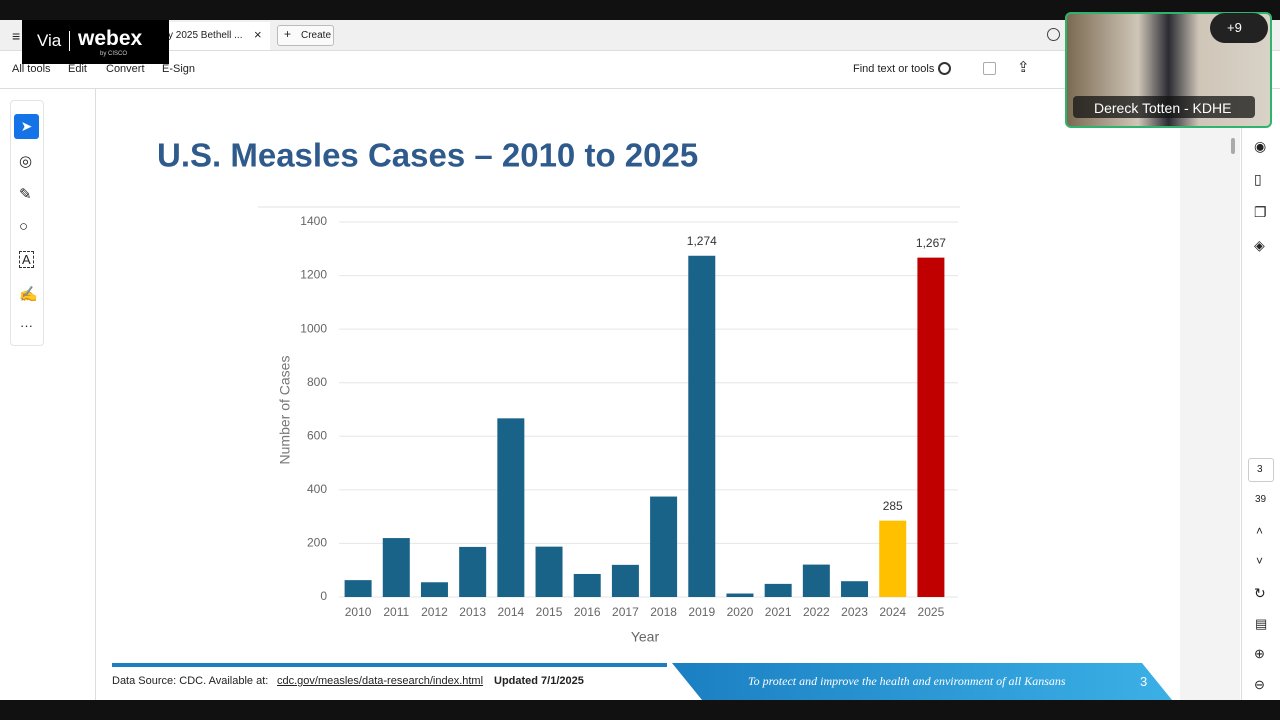  What do you see at coordinates (1259, 653) in the screenshot?
I see `zoom-in: ⊕` at bounding box center [1259, 653].